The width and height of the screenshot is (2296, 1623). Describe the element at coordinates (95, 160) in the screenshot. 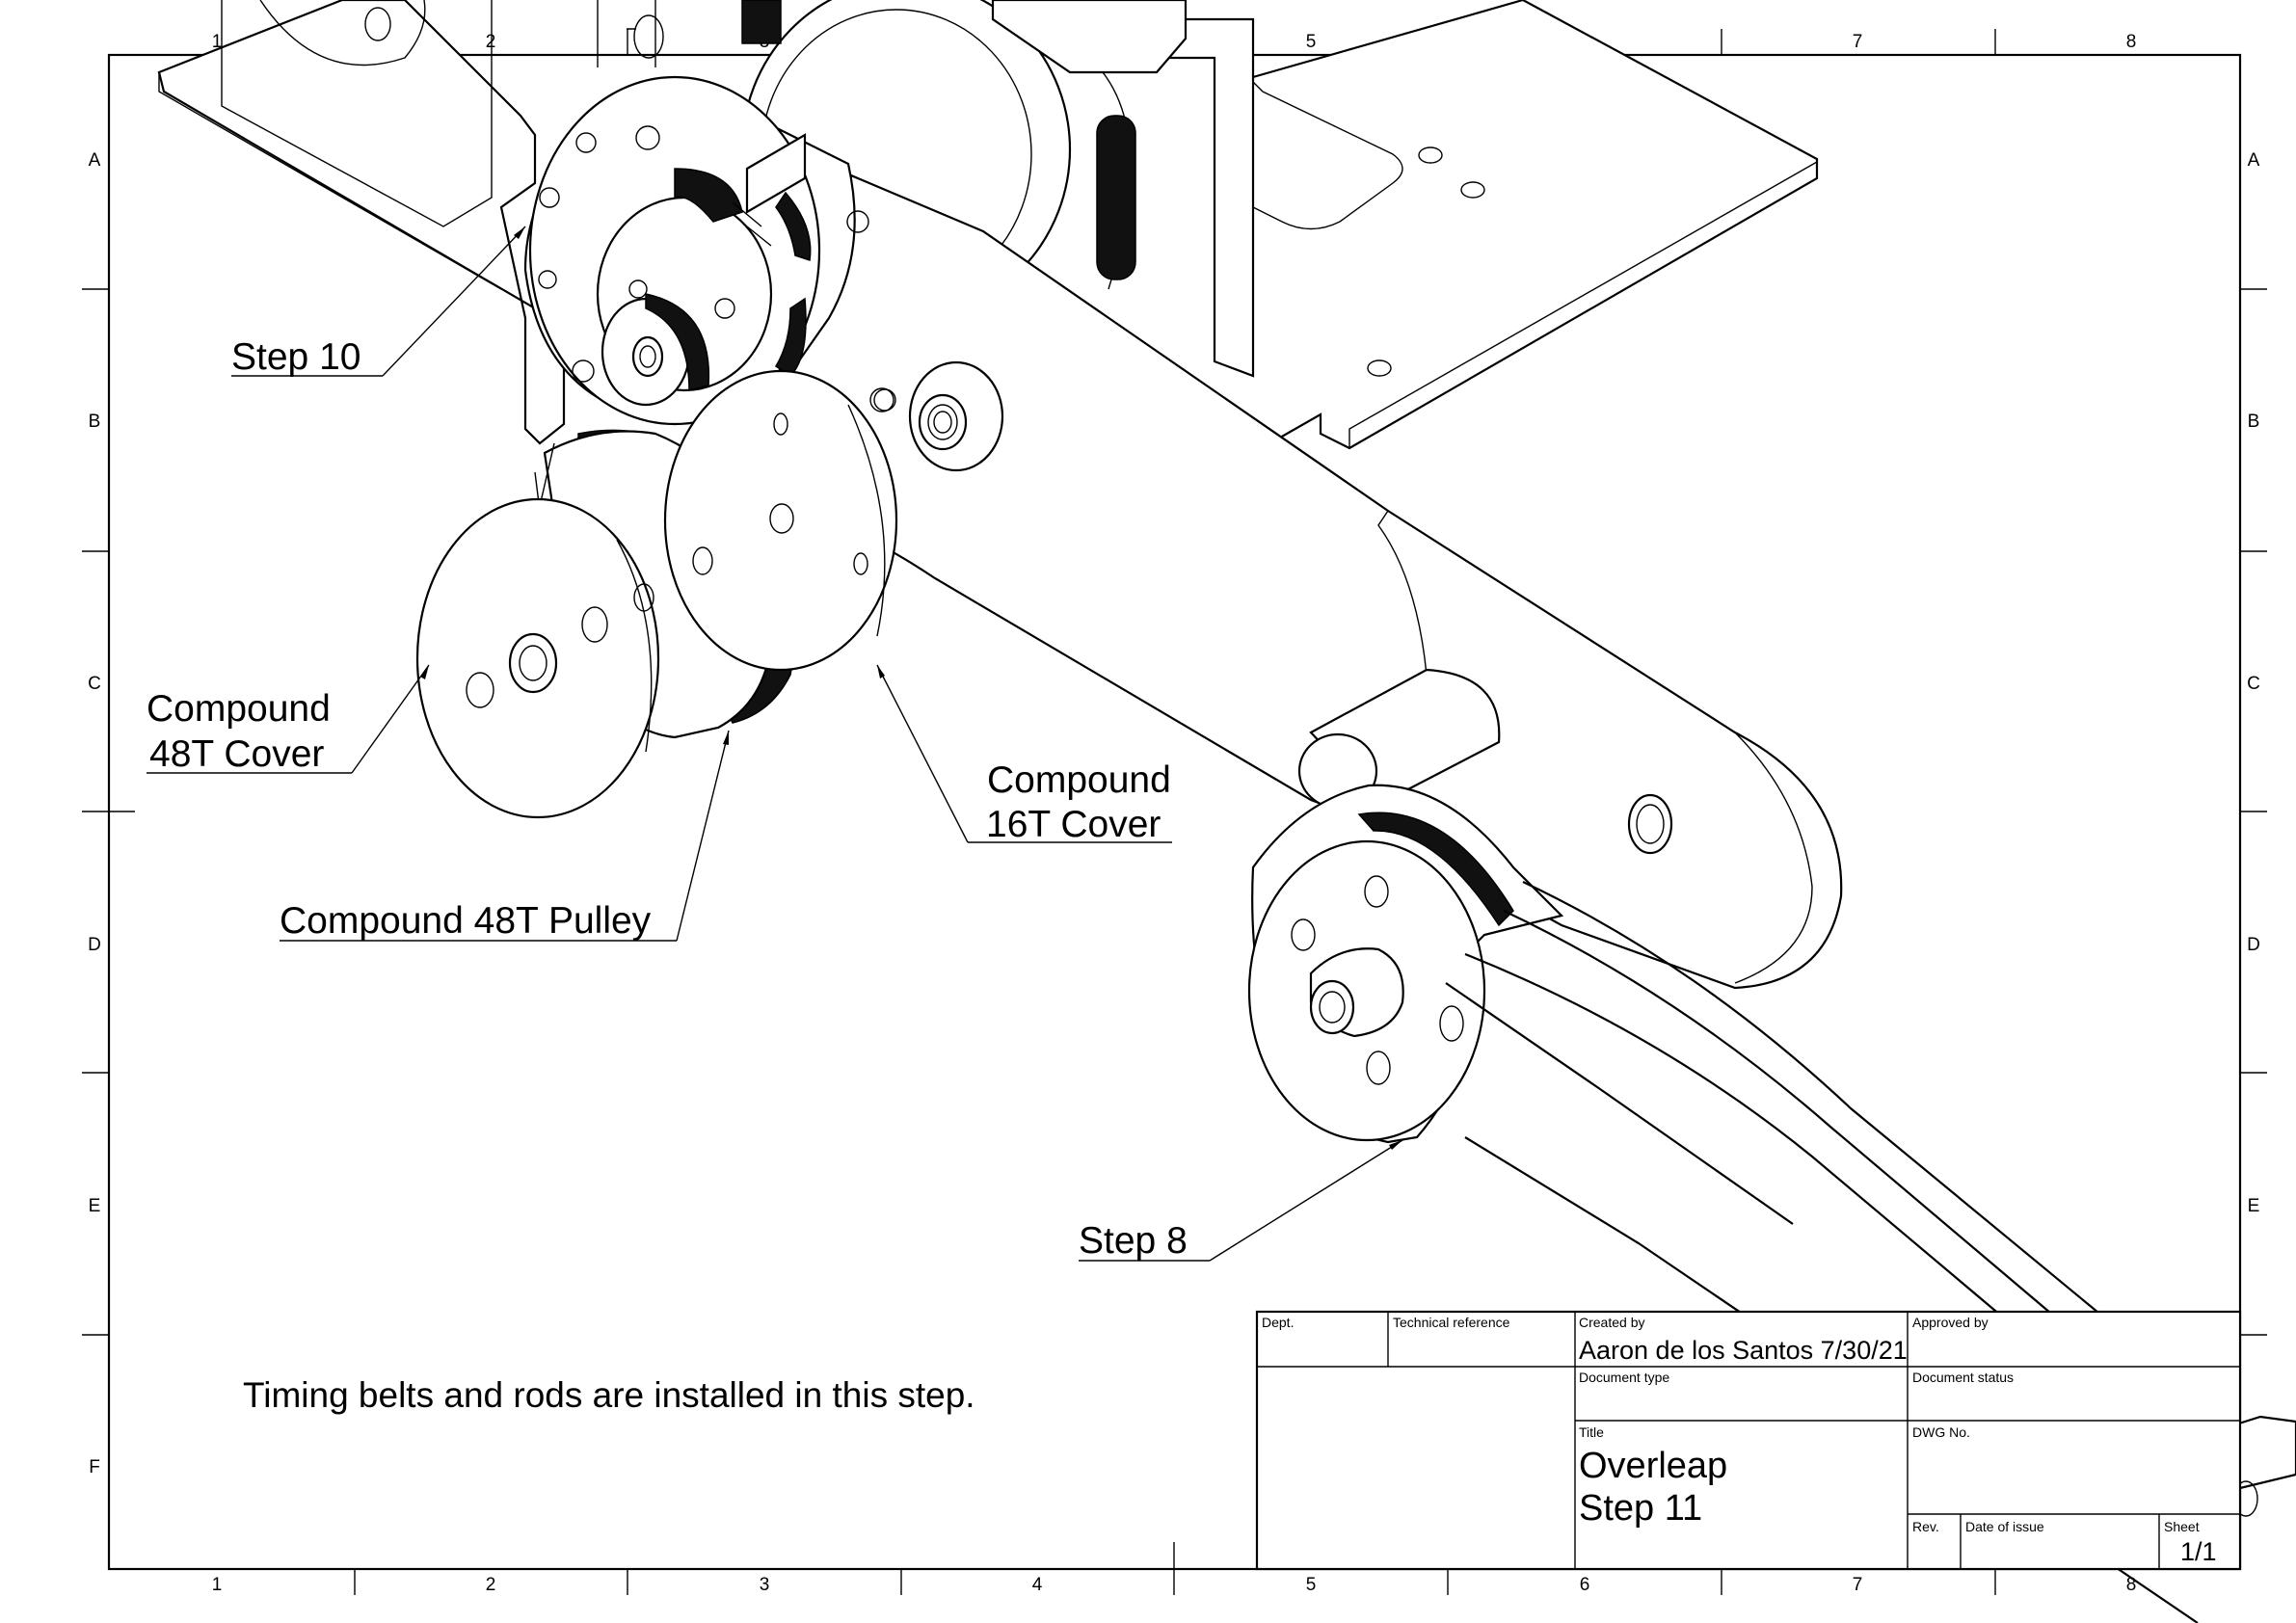

I see `grid-row-a: A` at that location.